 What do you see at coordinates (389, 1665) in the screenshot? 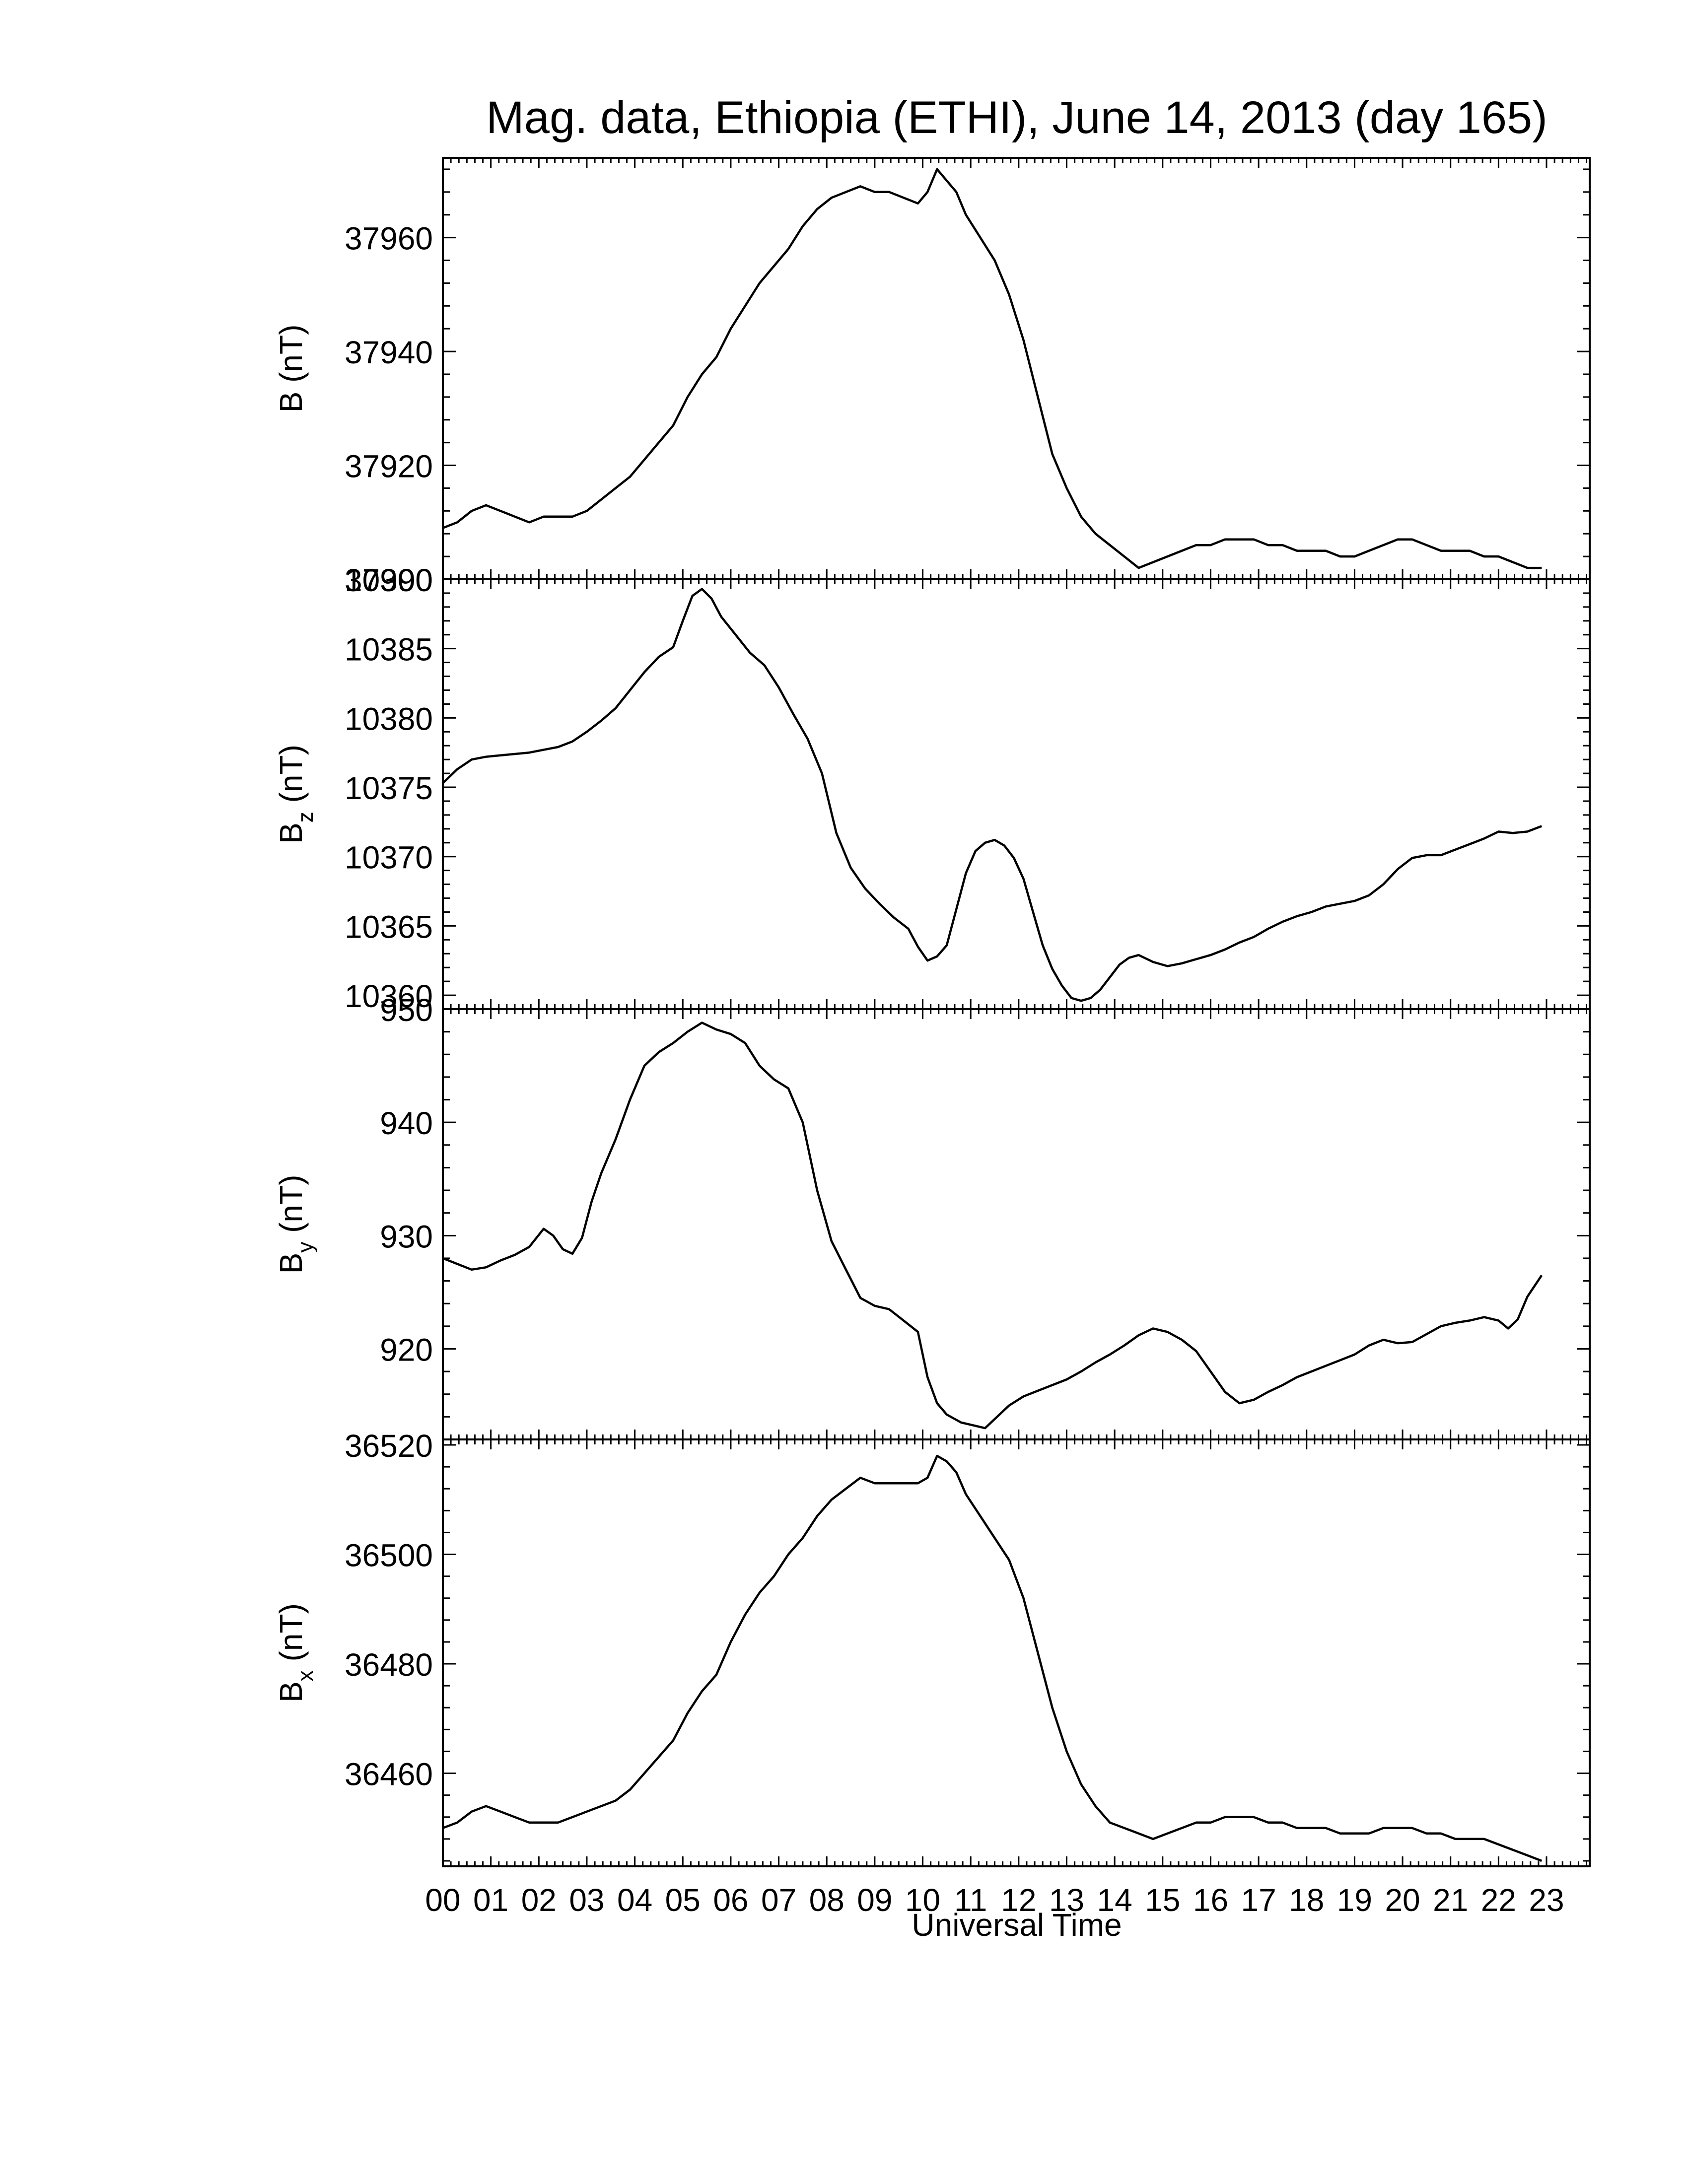
I see `y-tick-label: 36480` at bounding box center [389, 1665].